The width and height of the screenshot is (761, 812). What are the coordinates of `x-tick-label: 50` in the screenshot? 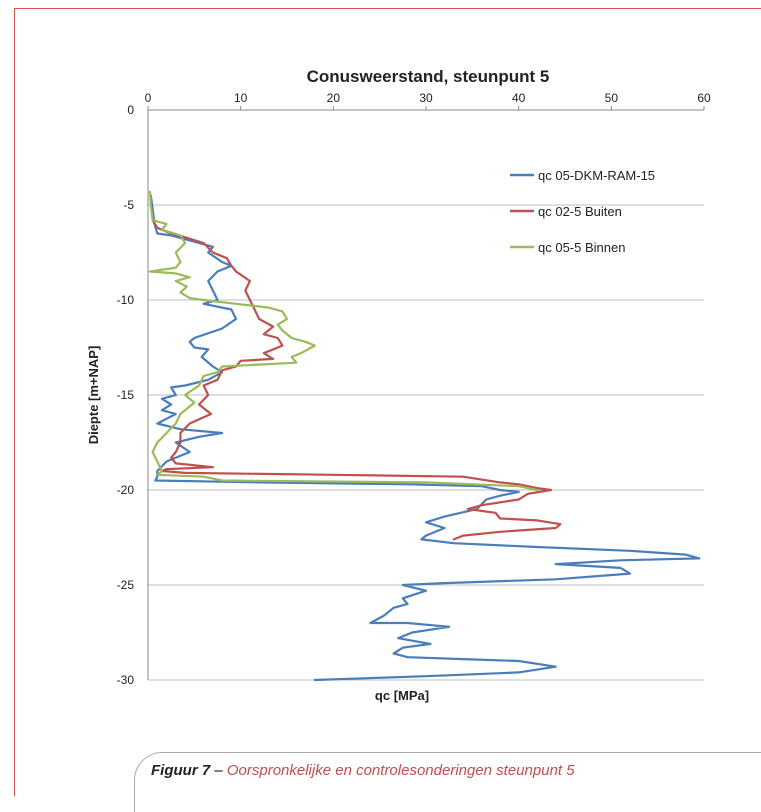 It's located at (612, 98).